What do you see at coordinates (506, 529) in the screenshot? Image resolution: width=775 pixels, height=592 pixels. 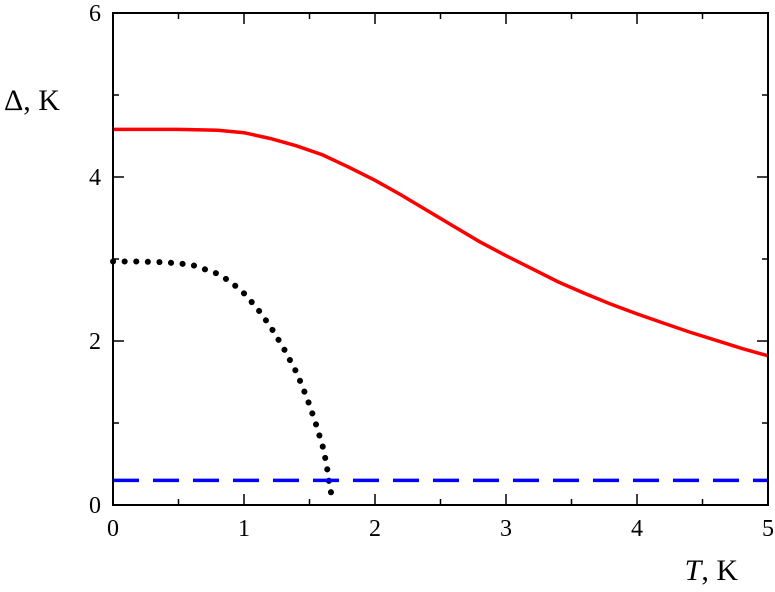 I see `x-tick-label: 3` at bounding box center [506, 529].